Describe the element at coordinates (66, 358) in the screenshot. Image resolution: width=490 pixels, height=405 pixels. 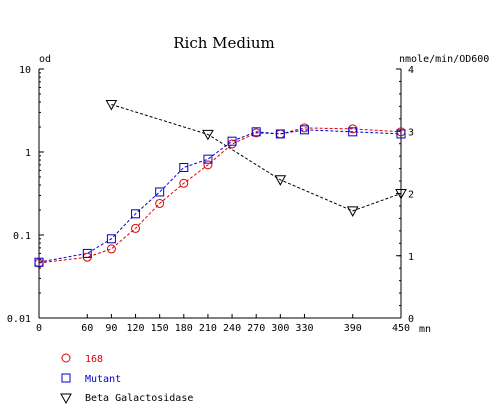
I see `legend-marker-circle` at that location.